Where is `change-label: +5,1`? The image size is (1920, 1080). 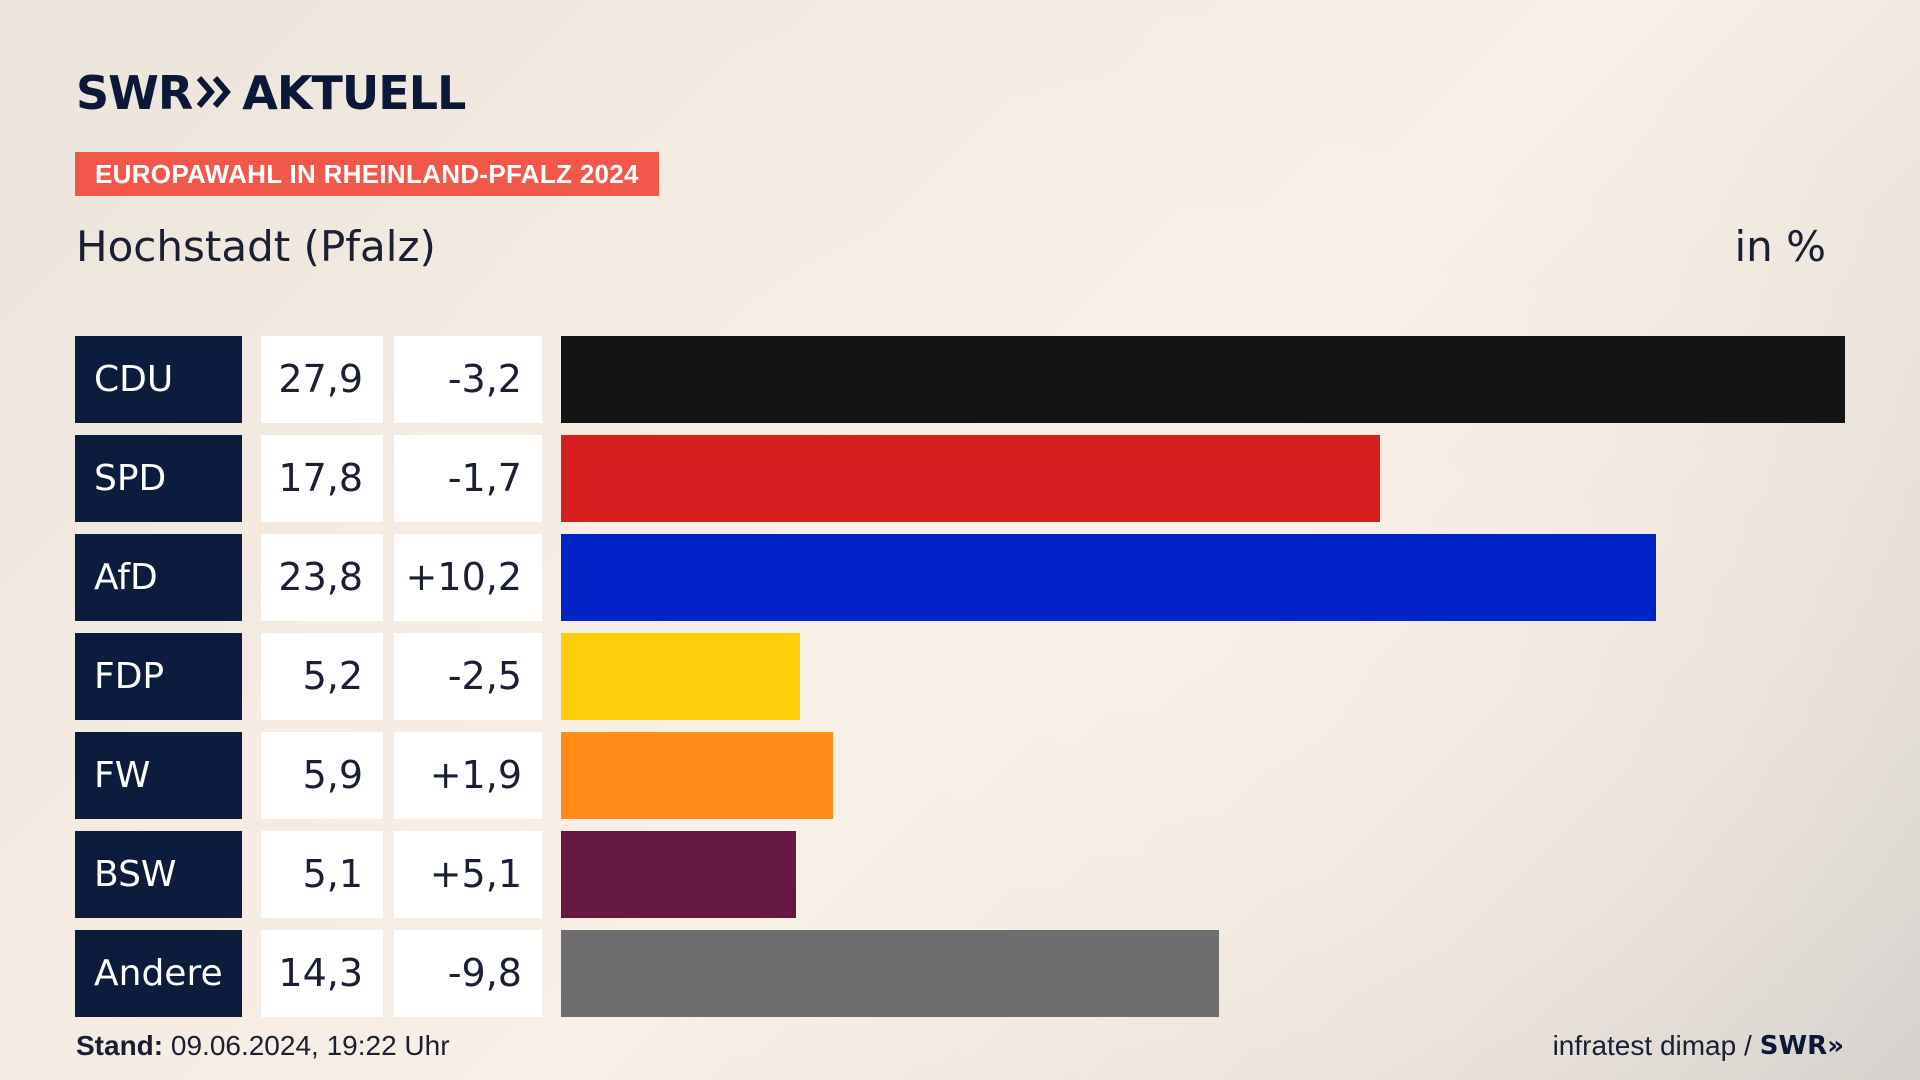 change-label: +5,1 is located at coordinates (468, 874).